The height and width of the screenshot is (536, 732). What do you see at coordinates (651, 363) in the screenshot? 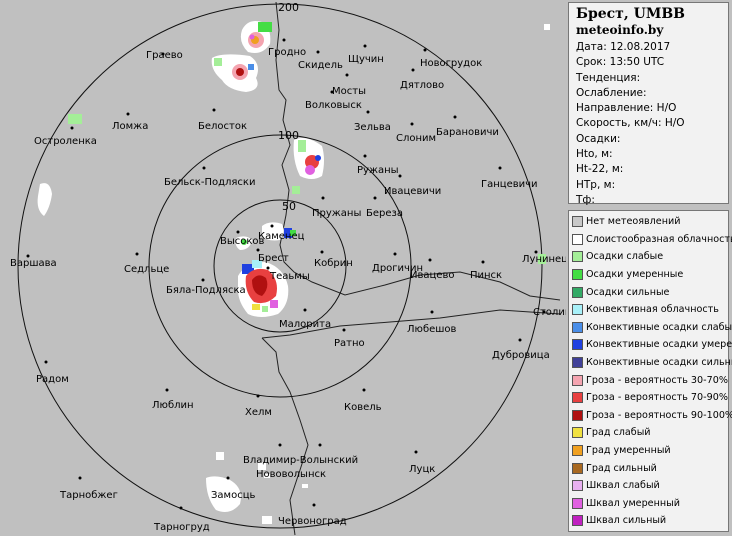
I see `legend-item: Конвективные осадки сильные` at bounding box center [651, 363].